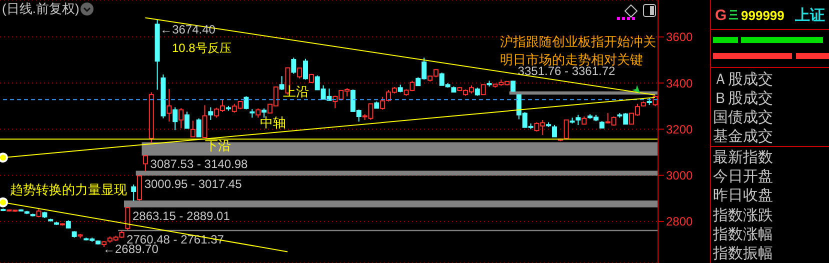 This screenshot has height=263, width=829. Describe the element at coordinates (743, 136) in the screenshot. I see `text: 基金成交` at that location.